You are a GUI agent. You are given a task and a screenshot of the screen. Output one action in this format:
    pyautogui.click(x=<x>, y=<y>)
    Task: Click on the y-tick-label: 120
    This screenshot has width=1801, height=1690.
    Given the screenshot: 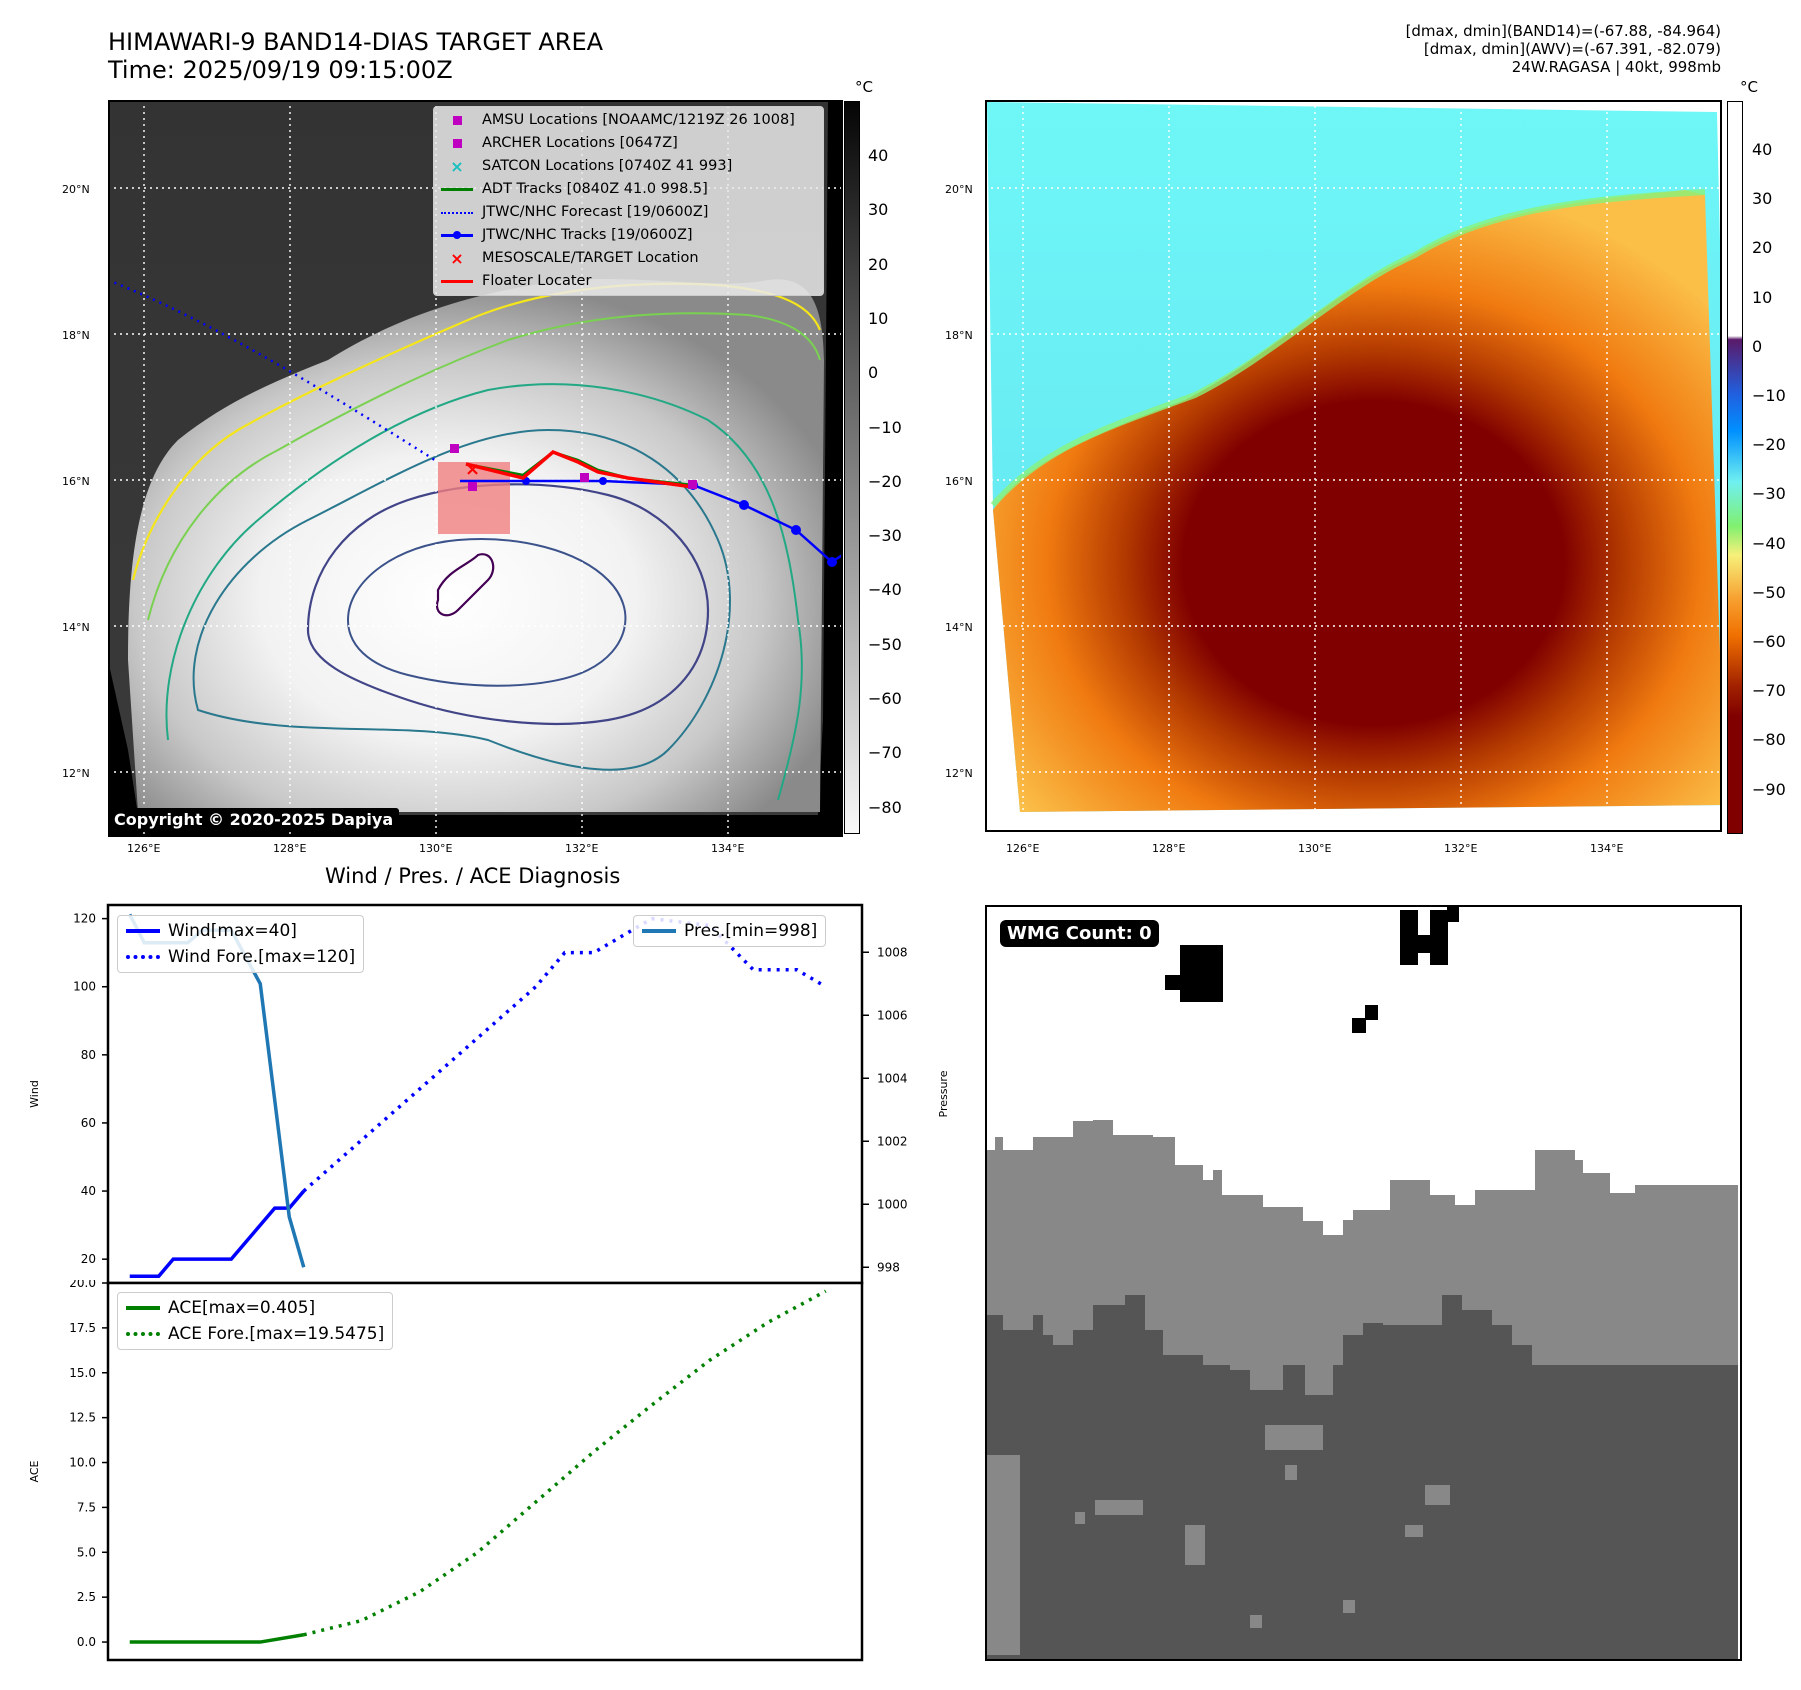 What is the action you would take?
    pyautogui.click(x=84, y=919)
    